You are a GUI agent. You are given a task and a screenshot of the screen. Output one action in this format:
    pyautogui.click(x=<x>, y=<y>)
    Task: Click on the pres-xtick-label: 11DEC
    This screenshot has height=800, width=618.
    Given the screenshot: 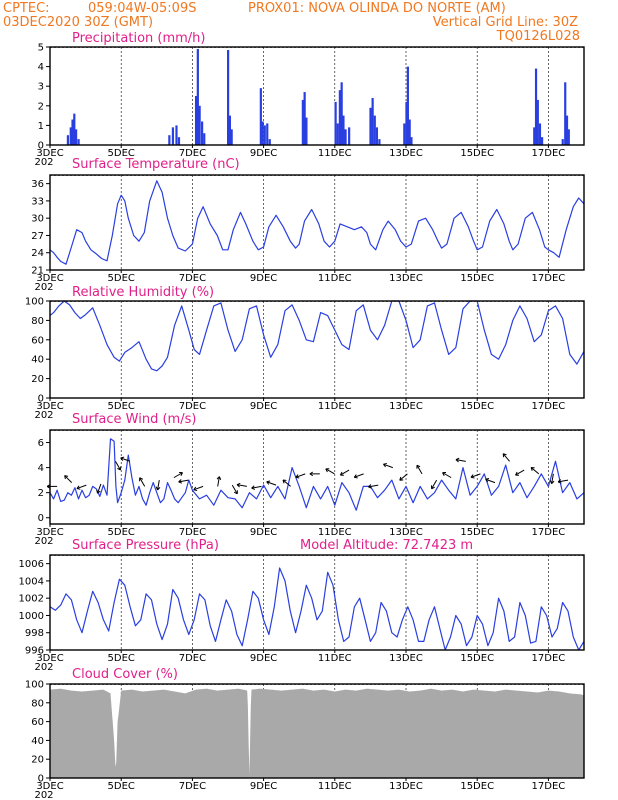 What is the action you would take?
    pyautogui.click(x=335, y=658)
    